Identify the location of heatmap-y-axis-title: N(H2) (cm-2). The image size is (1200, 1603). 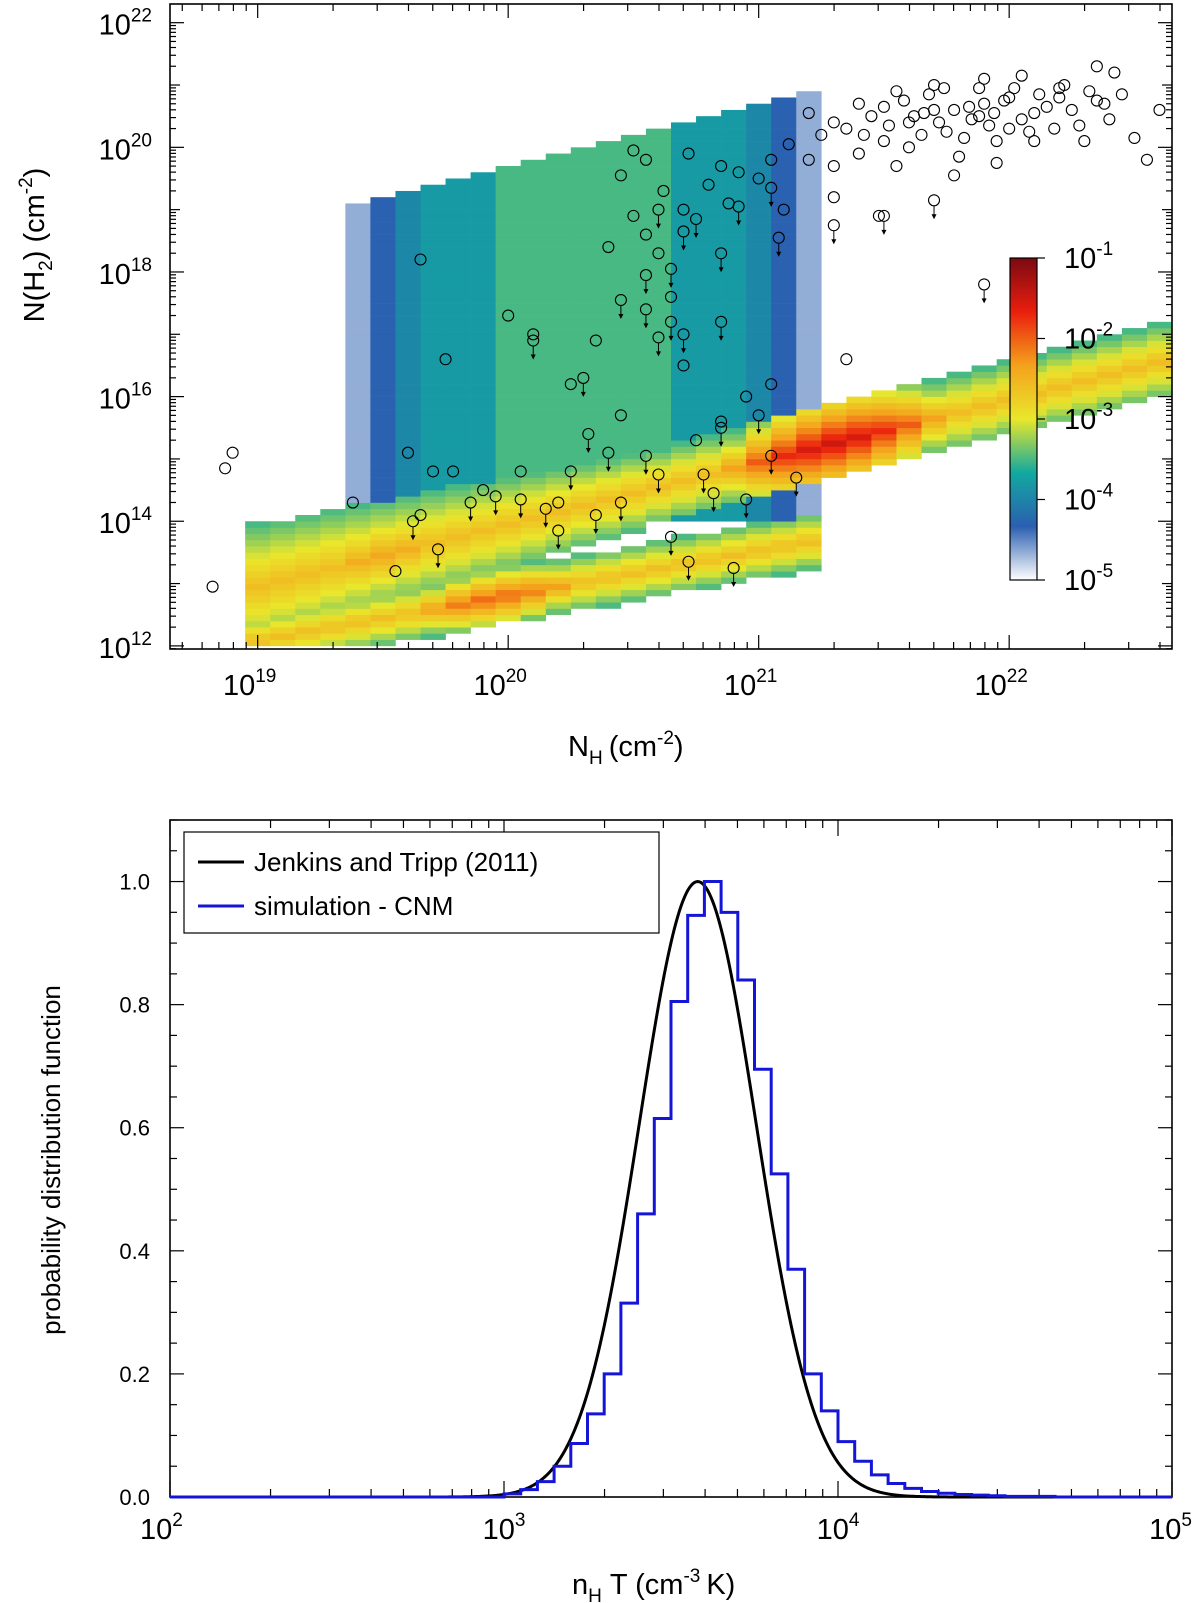
(36, 245).